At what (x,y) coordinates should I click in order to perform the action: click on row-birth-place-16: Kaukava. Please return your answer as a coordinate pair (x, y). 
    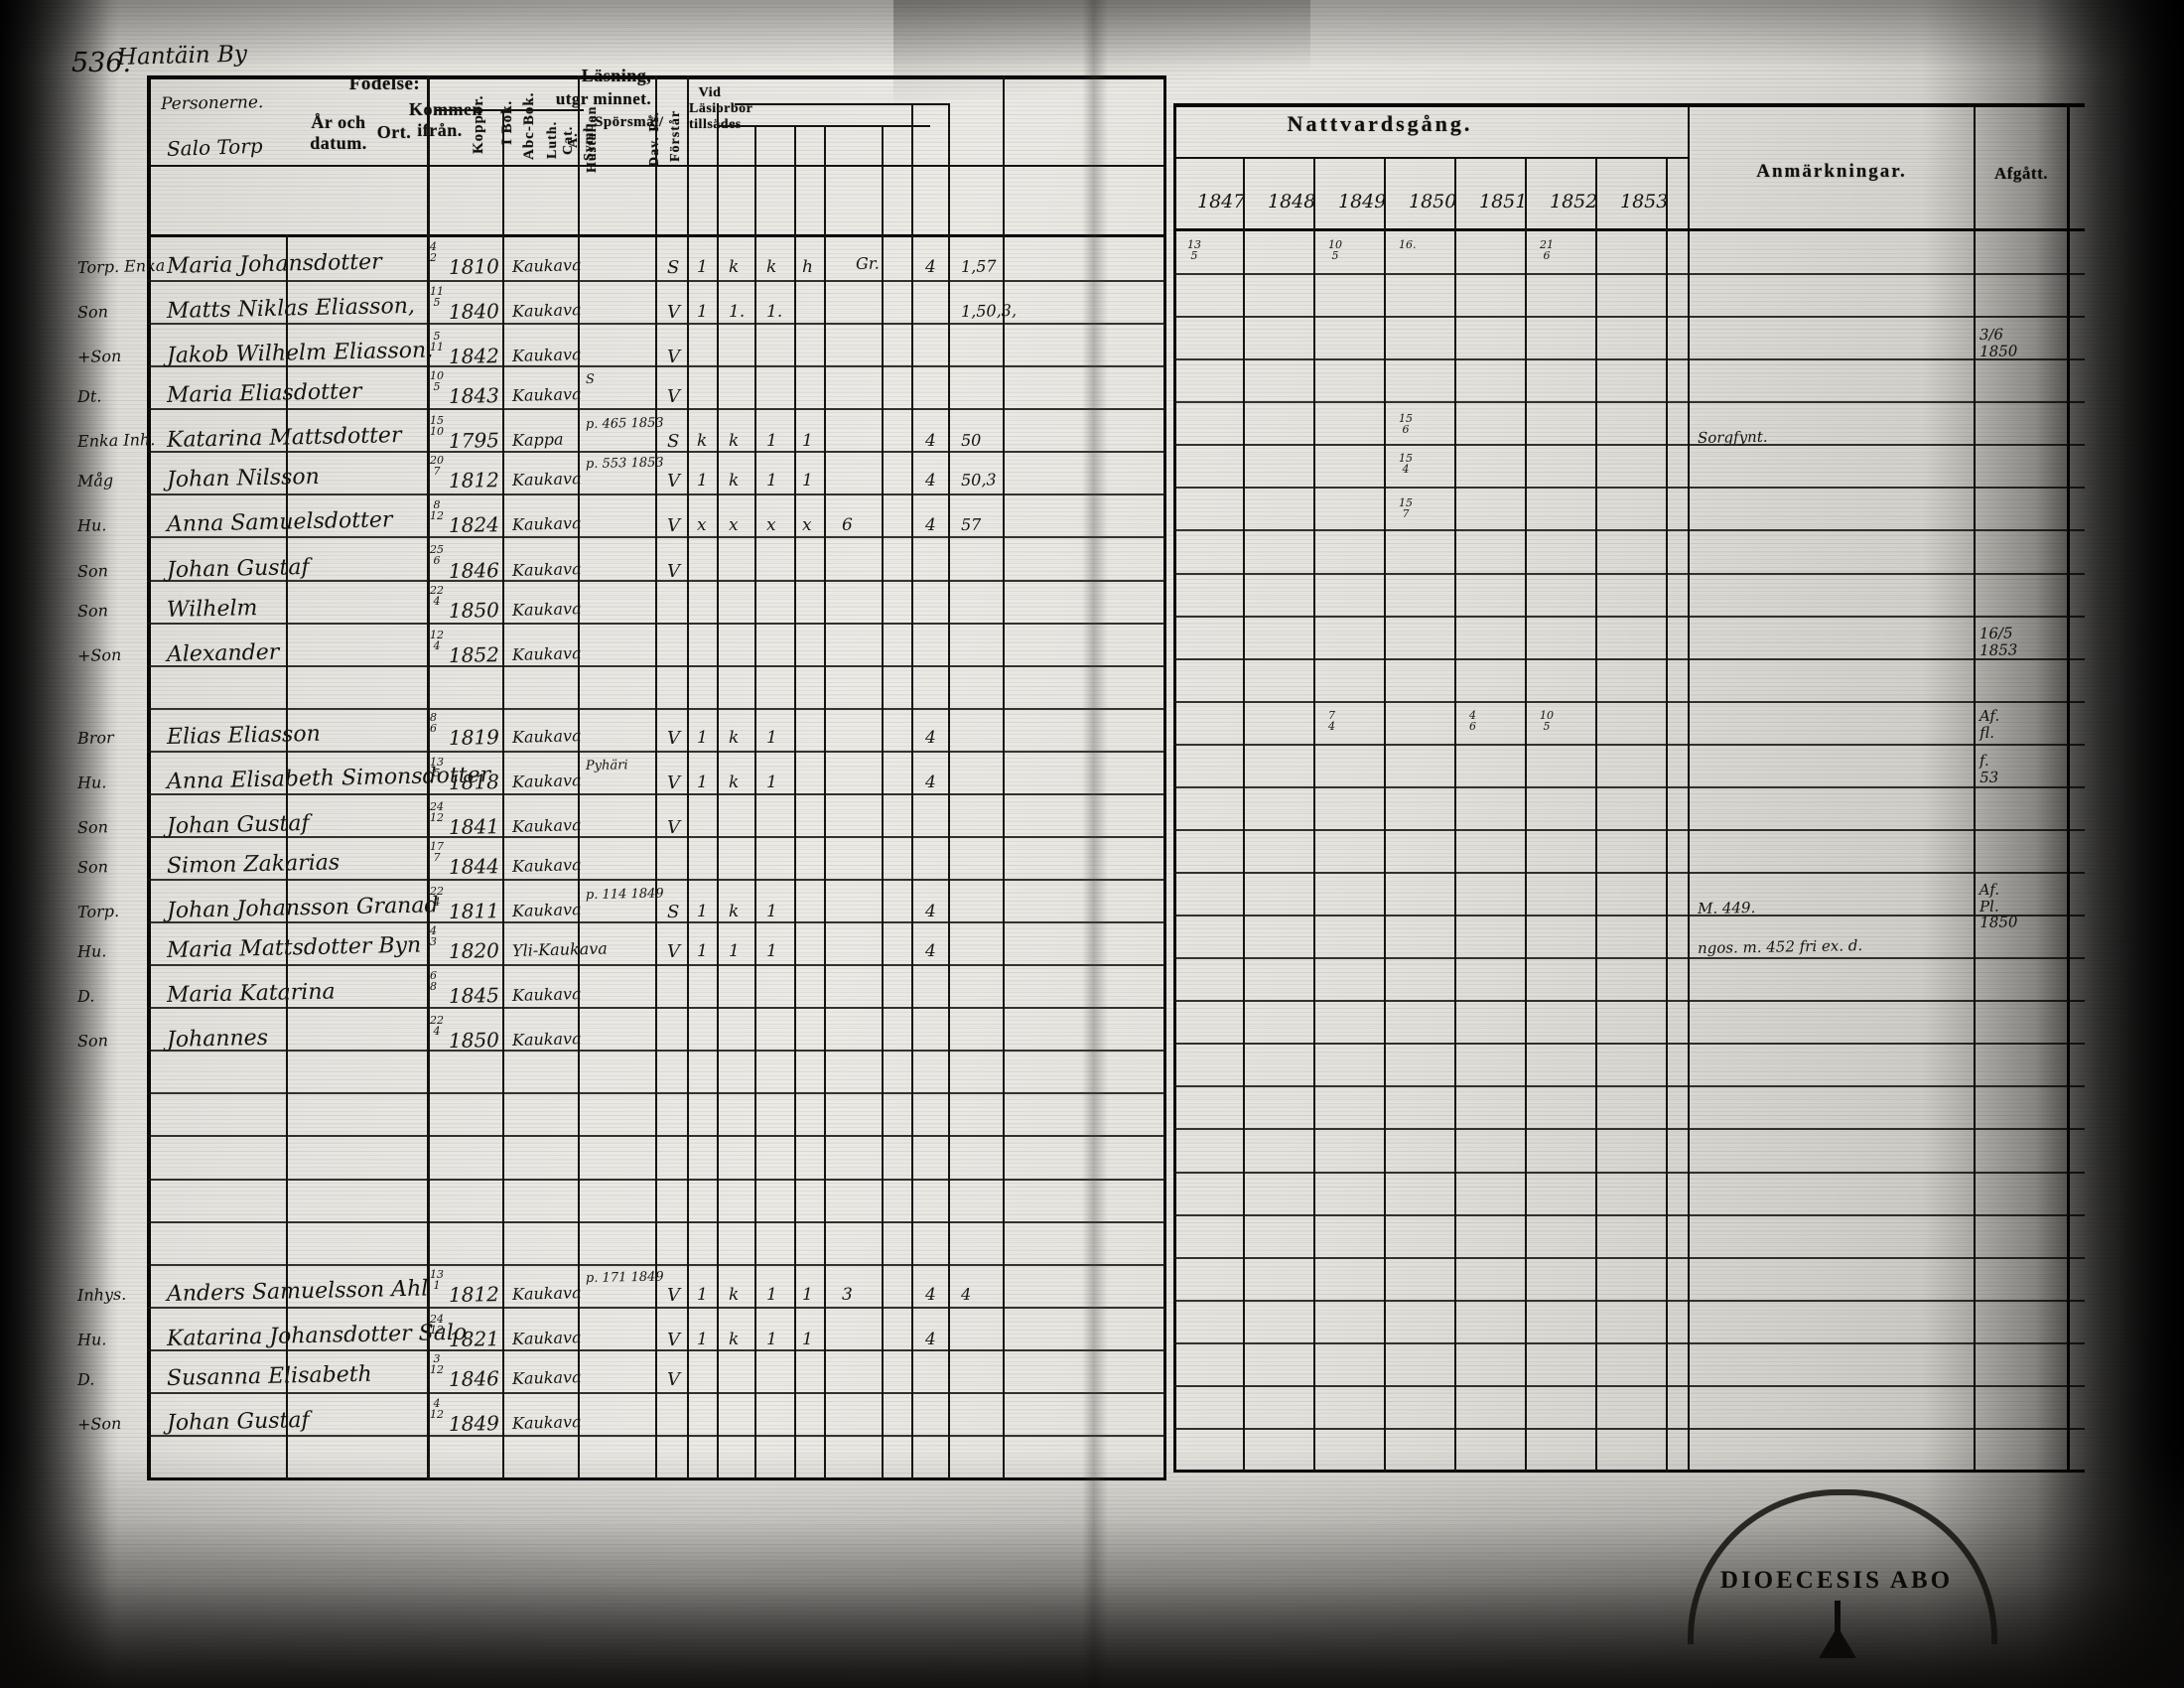
    Looking at the image, I should click on (546, 994).